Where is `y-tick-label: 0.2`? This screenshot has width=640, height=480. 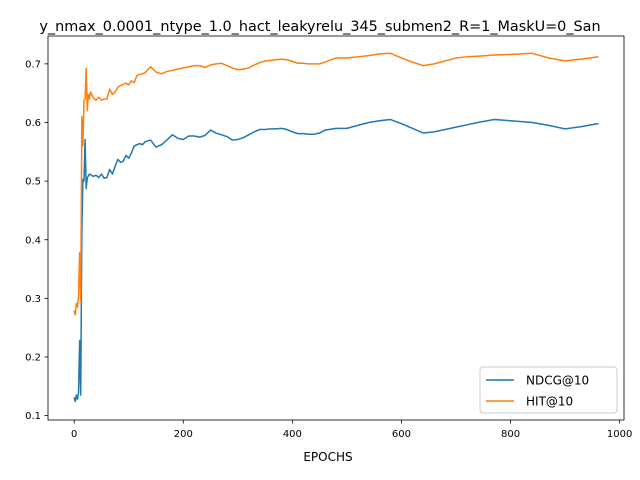
y-tick-label: 0.2 is located at coordinates (33, 358).